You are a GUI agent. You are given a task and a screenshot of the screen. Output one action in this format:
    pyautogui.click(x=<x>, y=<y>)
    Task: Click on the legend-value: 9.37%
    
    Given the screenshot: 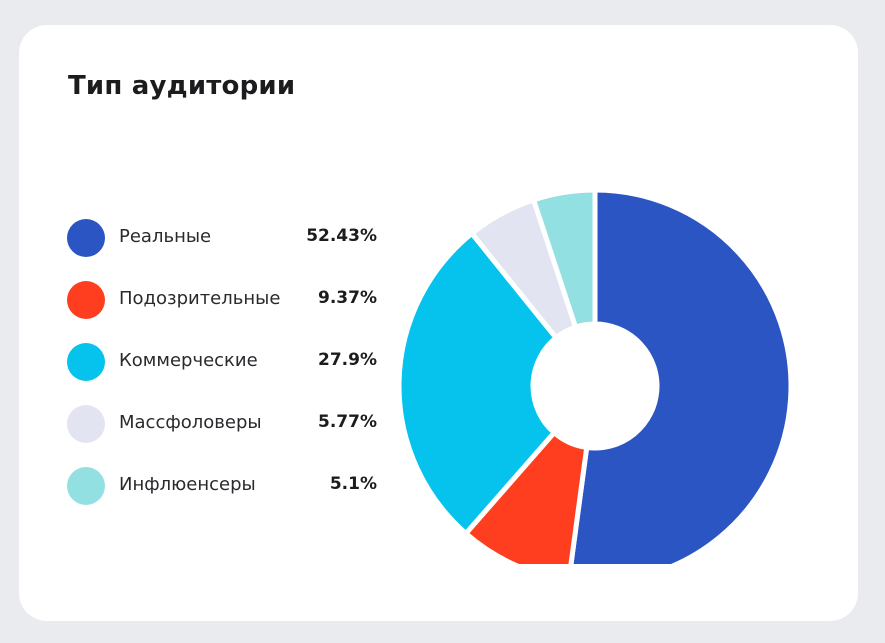 What is the action you would take?
    pyautogui.click(x=347, y=298)
    